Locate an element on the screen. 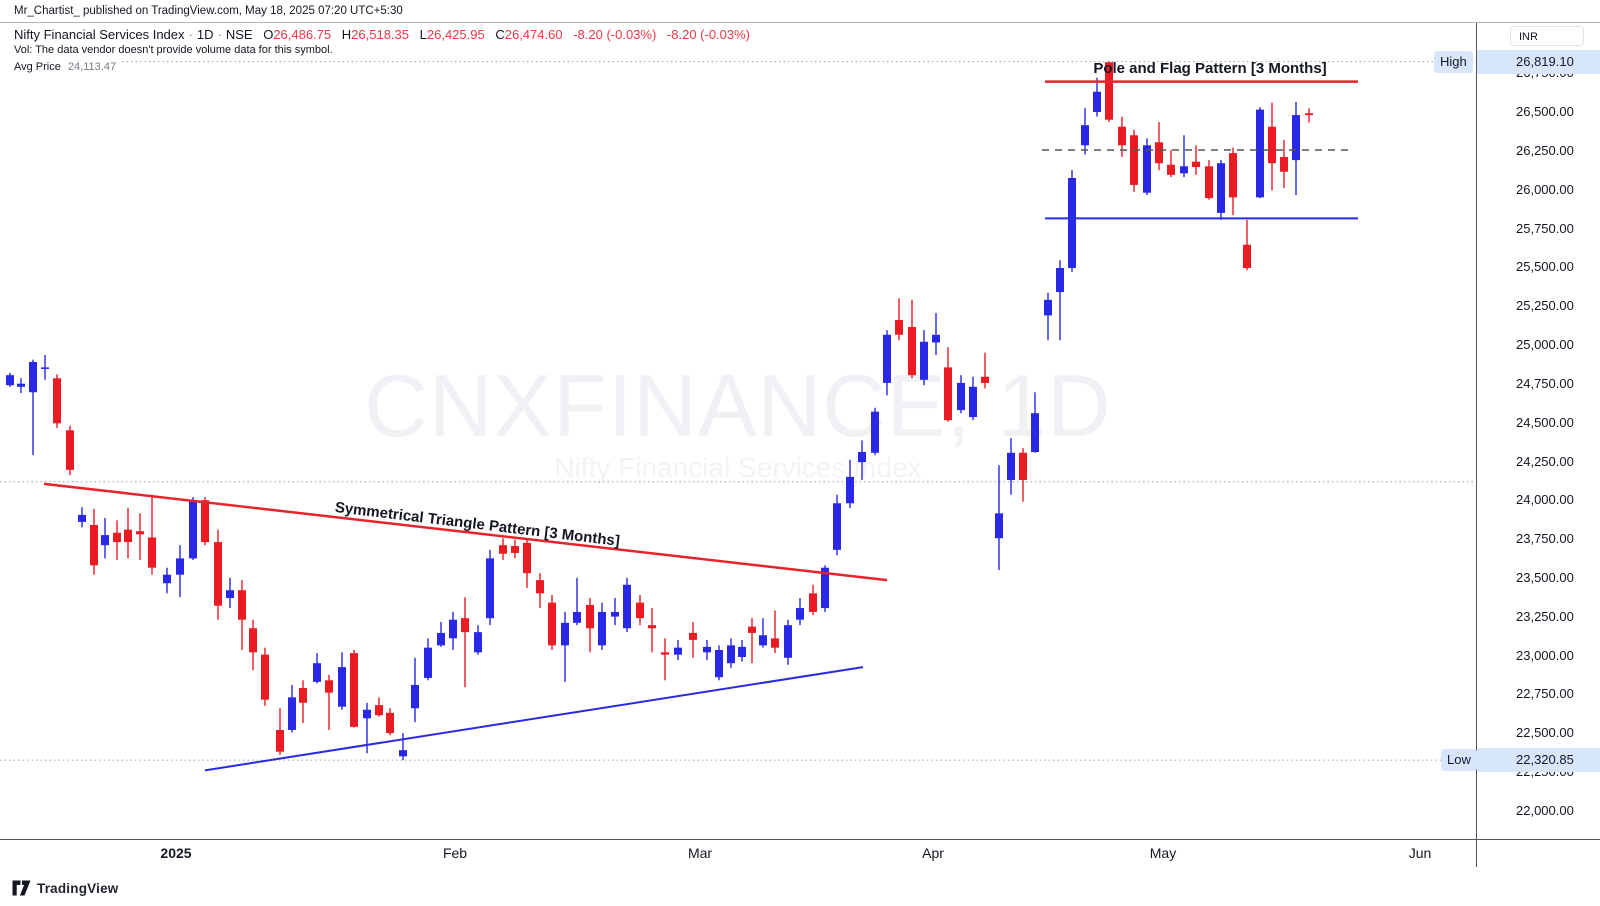 This screenshot has height=906, width=1600. time-tick-apr: Apr is located at coordinates (933, 853).